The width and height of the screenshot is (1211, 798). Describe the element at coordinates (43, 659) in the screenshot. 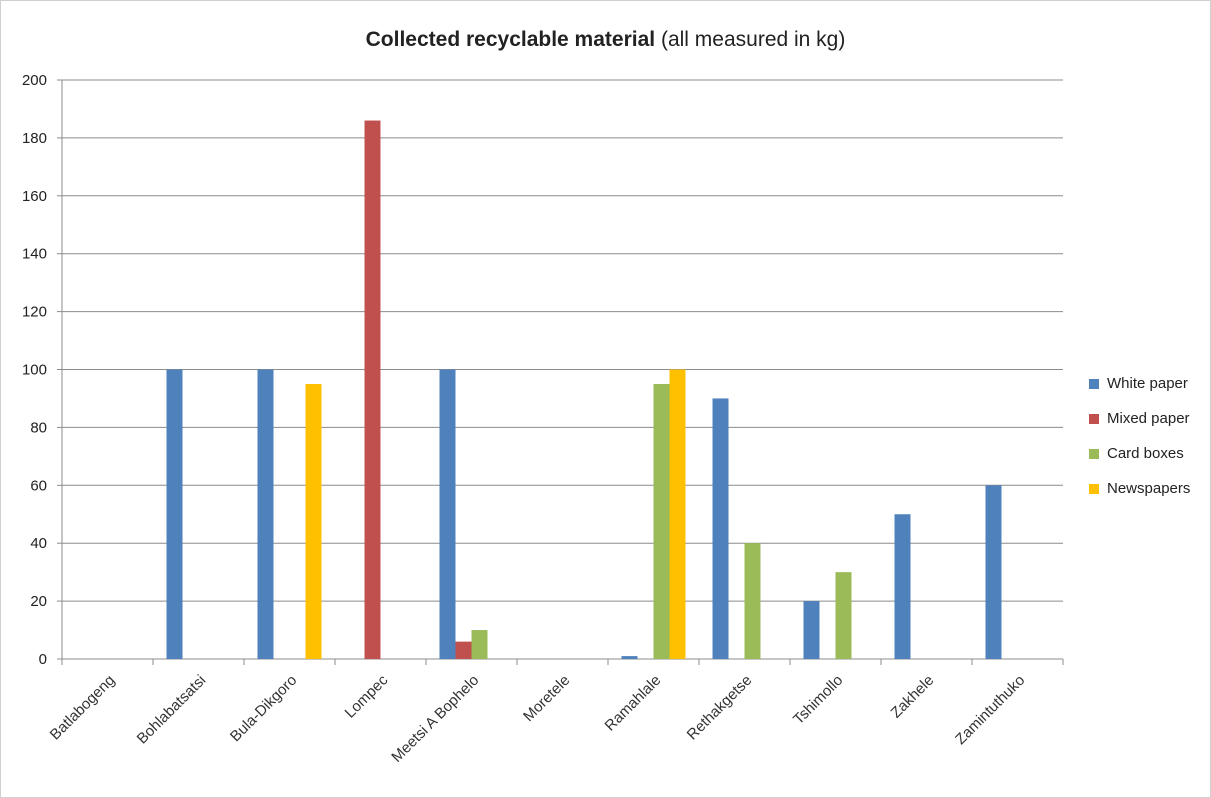

I see `y-tick-label: 0` at that location.